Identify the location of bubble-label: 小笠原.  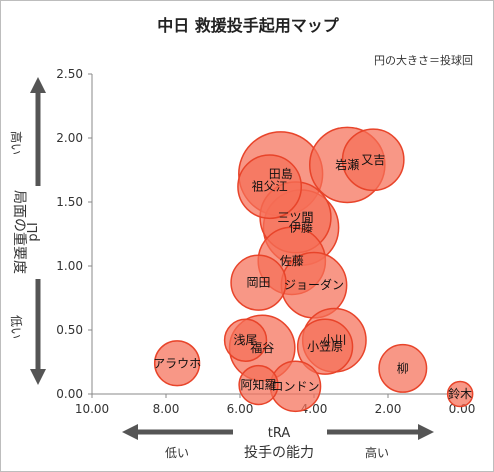
(325, 346).